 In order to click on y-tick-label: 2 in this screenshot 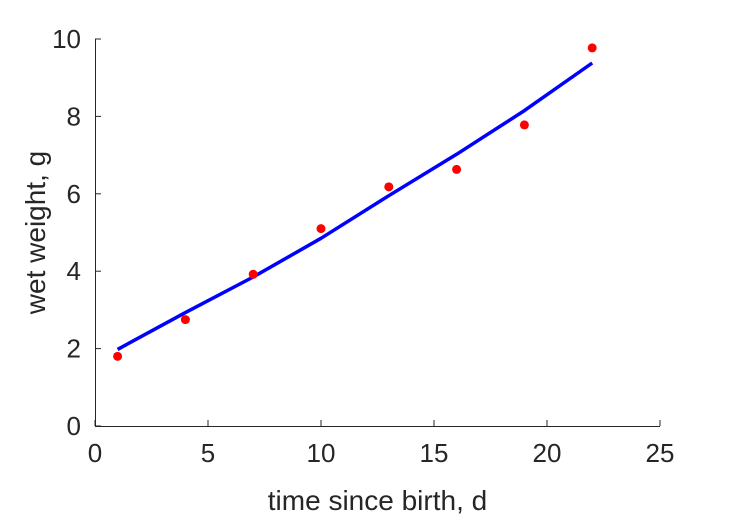, I will do `click(74, 349)`.